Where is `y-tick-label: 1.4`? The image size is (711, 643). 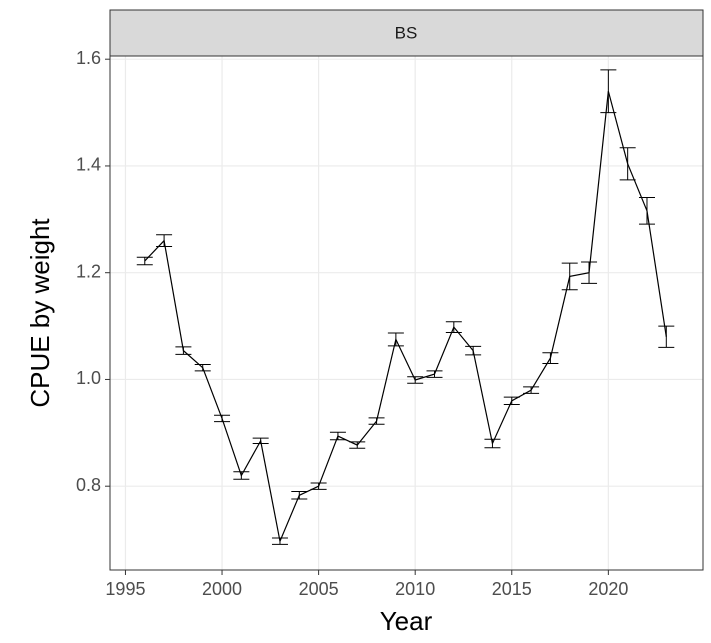
y-tick-label: 1.4 is located at coordinates (88, 165).